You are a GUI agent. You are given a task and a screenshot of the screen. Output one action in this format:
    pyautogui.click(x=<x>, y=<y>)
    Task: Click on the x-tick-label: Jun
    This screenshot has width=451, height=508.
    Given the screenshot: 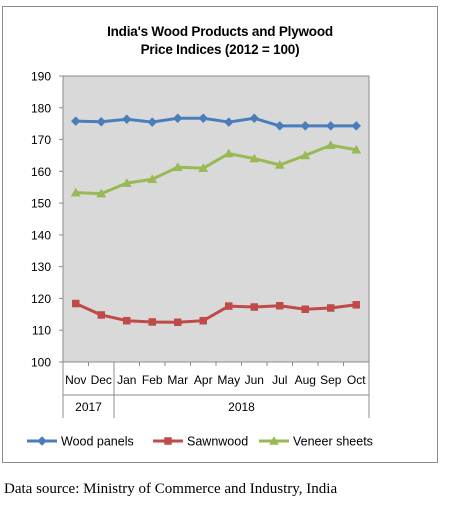 What is the action you would take?
    pyautogui.click(x=254, y=380)
    